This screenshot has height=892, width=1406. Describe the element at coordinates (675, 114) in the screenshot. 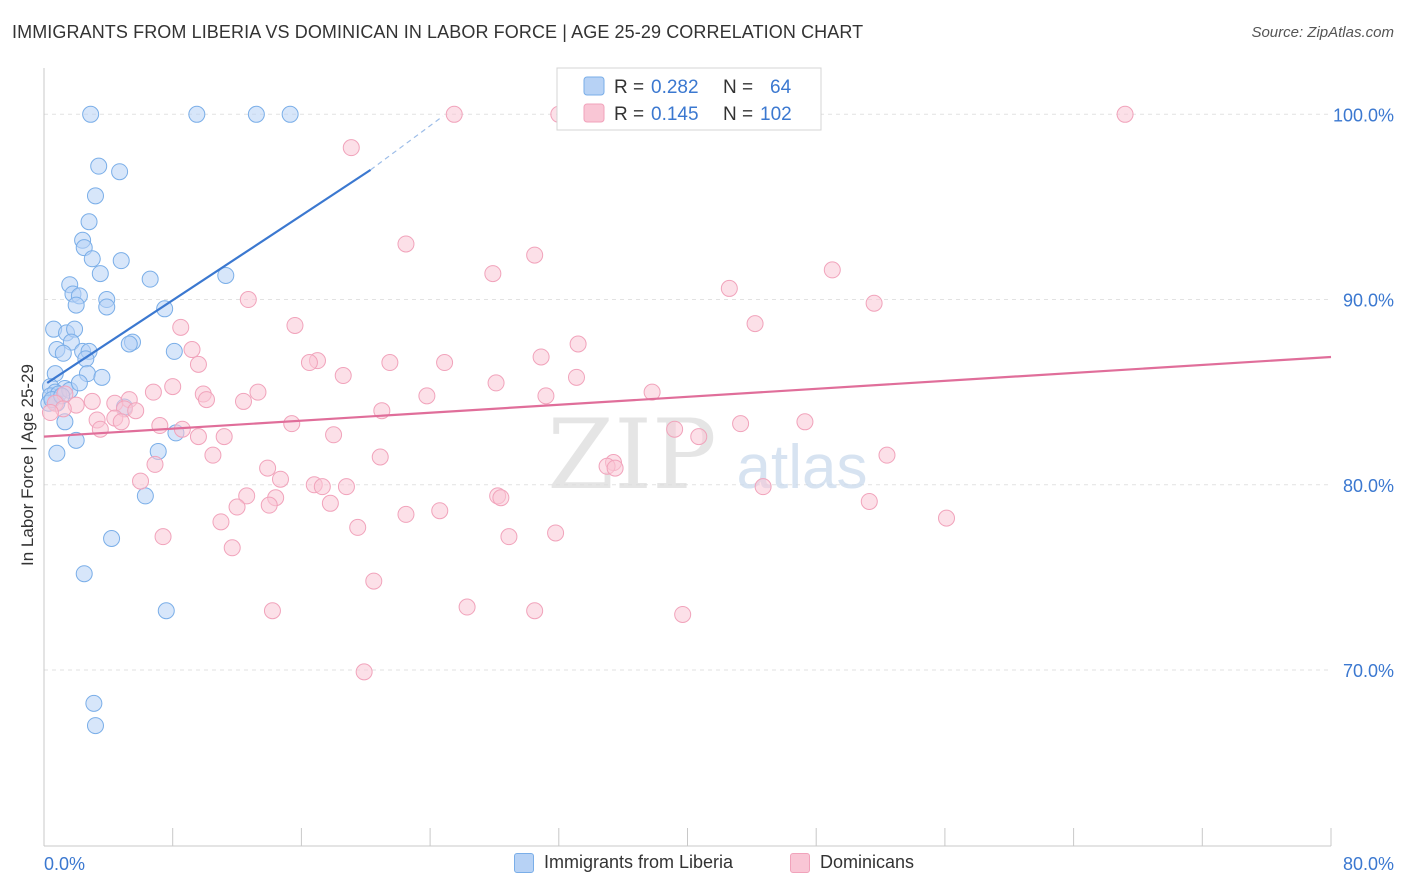

I see `legend-r-value-dominicans: 0.145` at that location.